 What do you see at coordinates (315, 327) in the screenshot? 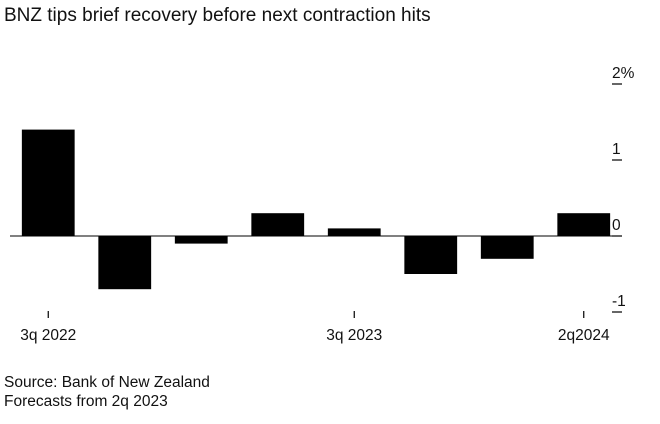
I see `x-axis: 3q 2022 3q 2023 2q2024` at bounding box center [315, 327].